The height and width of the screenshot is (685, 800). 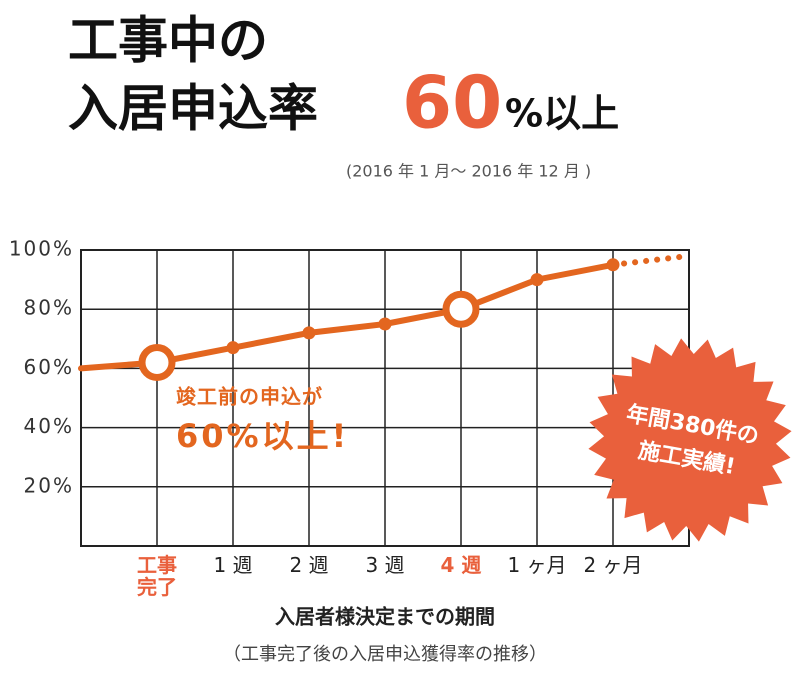 What do you see at coordinates (41, 249) in the screenshot?
I see `y-tick-label: 100%` at bounding box center [41, 249].